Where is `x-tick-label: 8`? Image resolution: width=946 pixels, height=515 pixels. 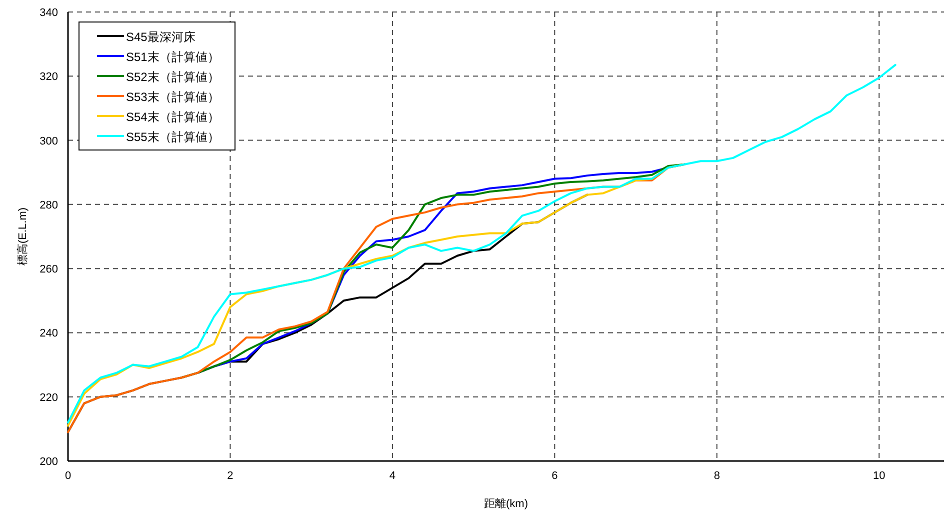
x-tick-label: 8 is located at coordinates (717, 476).